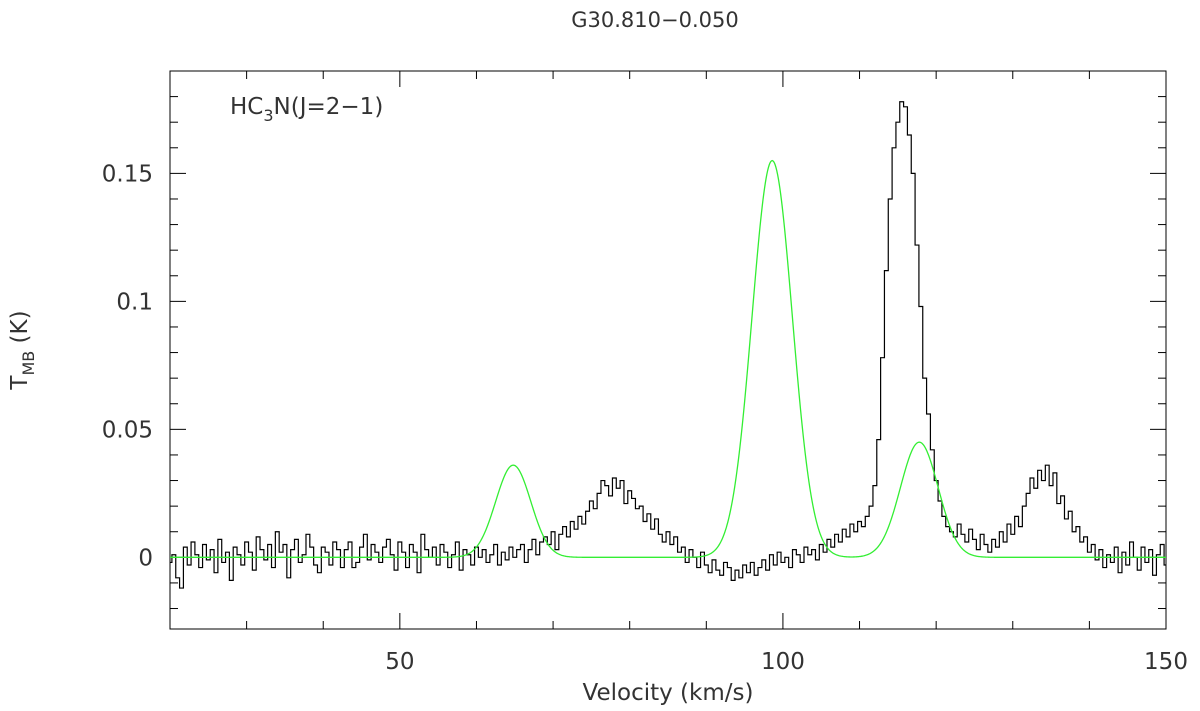 The image size is (1200, 711). What do you see at coordinates (28, 363) in the screenshot?
I see `y-axis-label-sub: MB` at bounding box center [28, 363].